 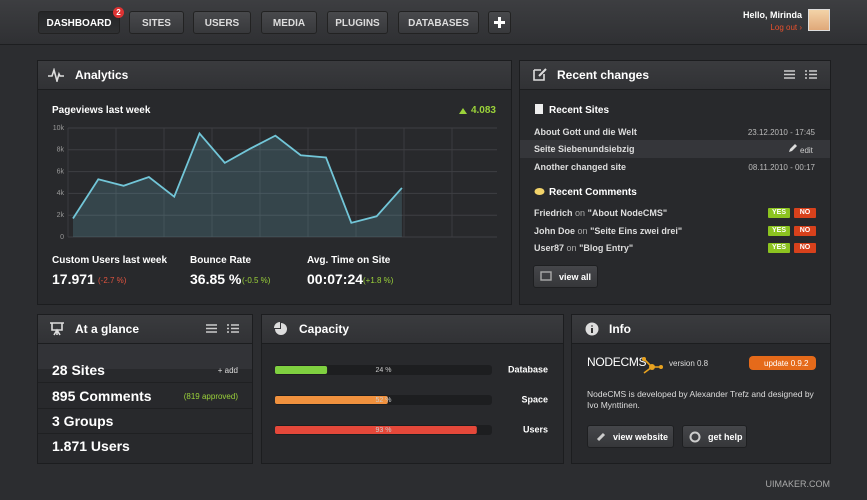 I want to click on edit-link: edit, so click(x=806, y=150).